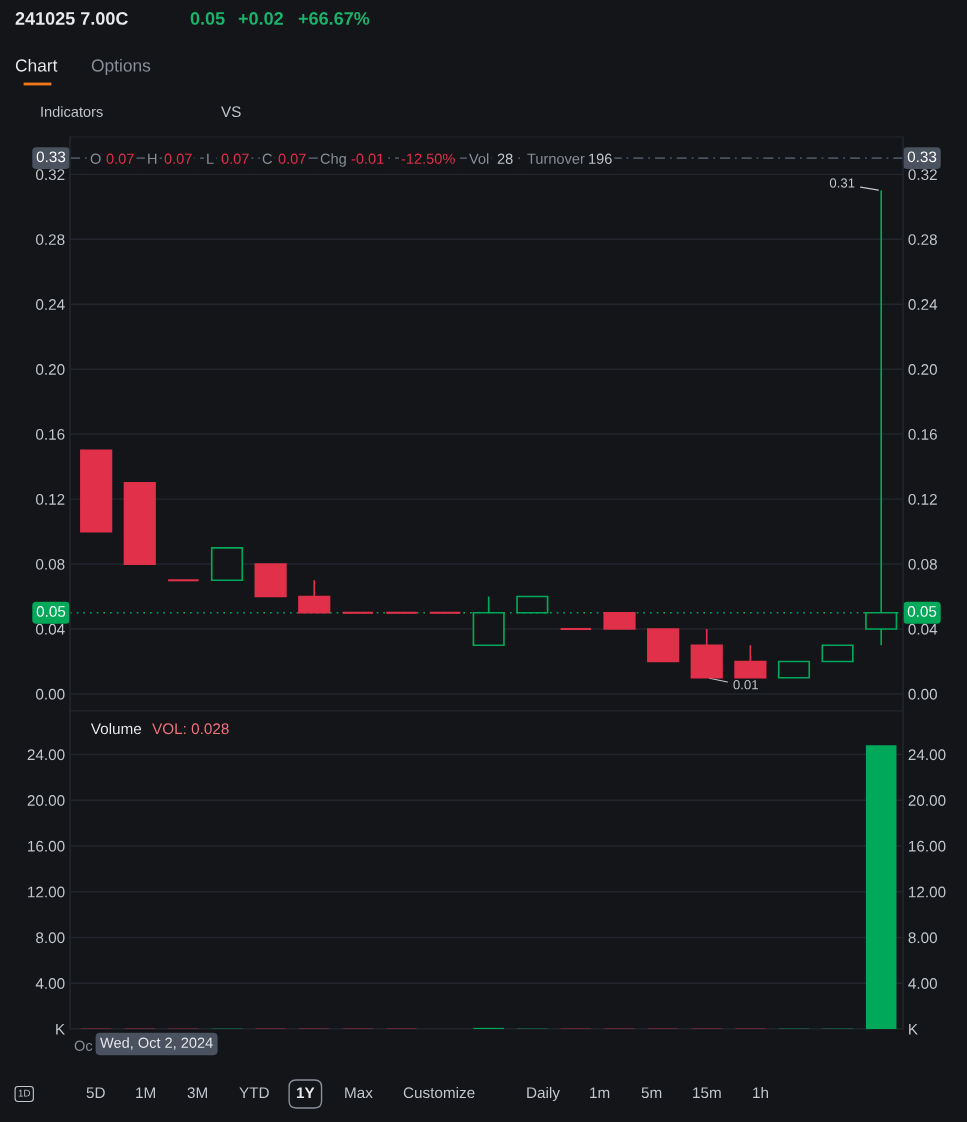 The width and height of the screenshot is (967, 1122). Describe the element at coordinates (46, 892) in the screenshot. I see `y-tick-label: 12.00` at that location.